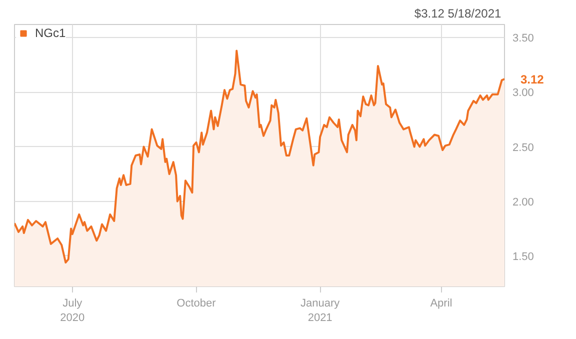 The height and width of the screenshot is (339, 576). Describe the element at coordinates (523, 256) in the screenshot. I see `y-tick-label: 1.50` at that location.